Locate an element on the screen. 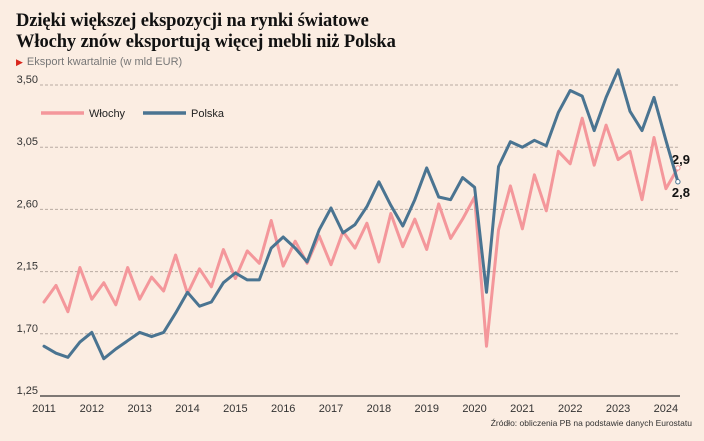 This screenshot has height=441, width=704. x-tick-label: 2011 is located at coordinates (44, 409).